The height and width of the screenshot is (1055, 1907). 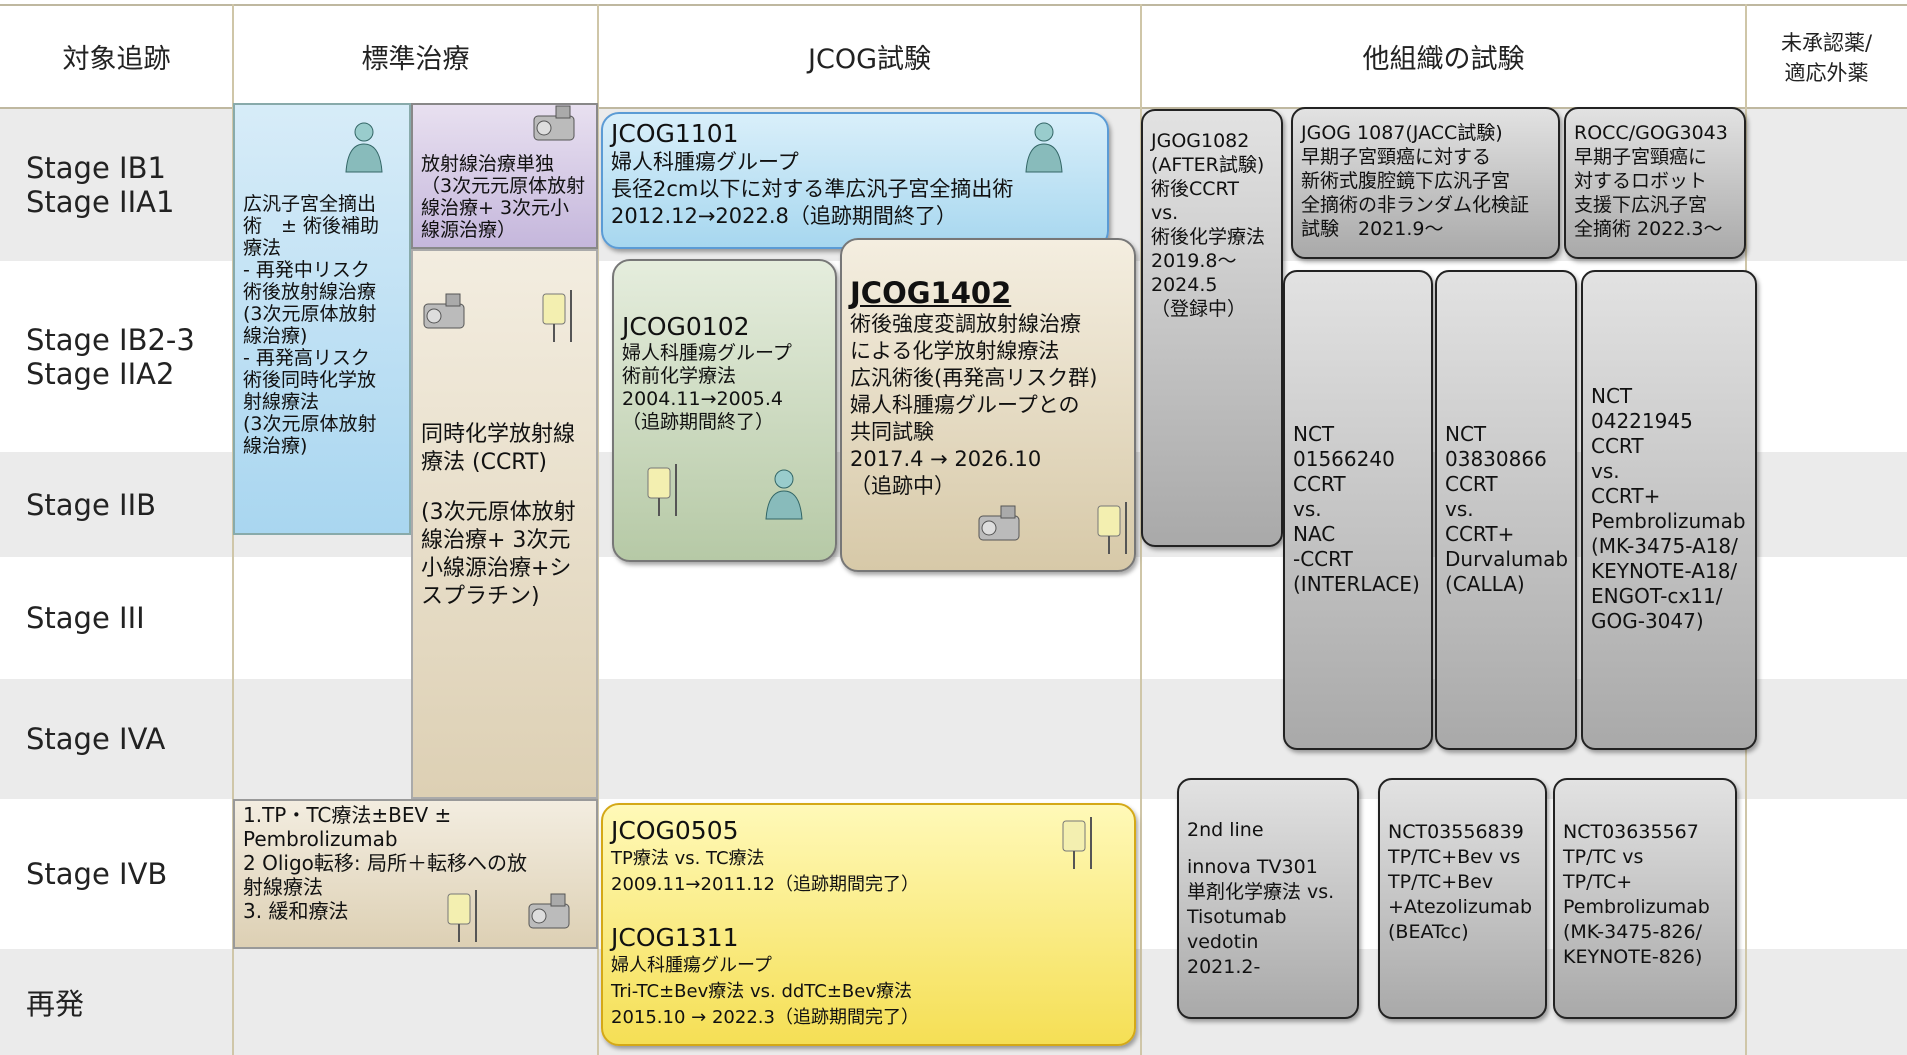 I want to click on column-header: 未承認薬/適応外薬, so click(x=1826, y=56).